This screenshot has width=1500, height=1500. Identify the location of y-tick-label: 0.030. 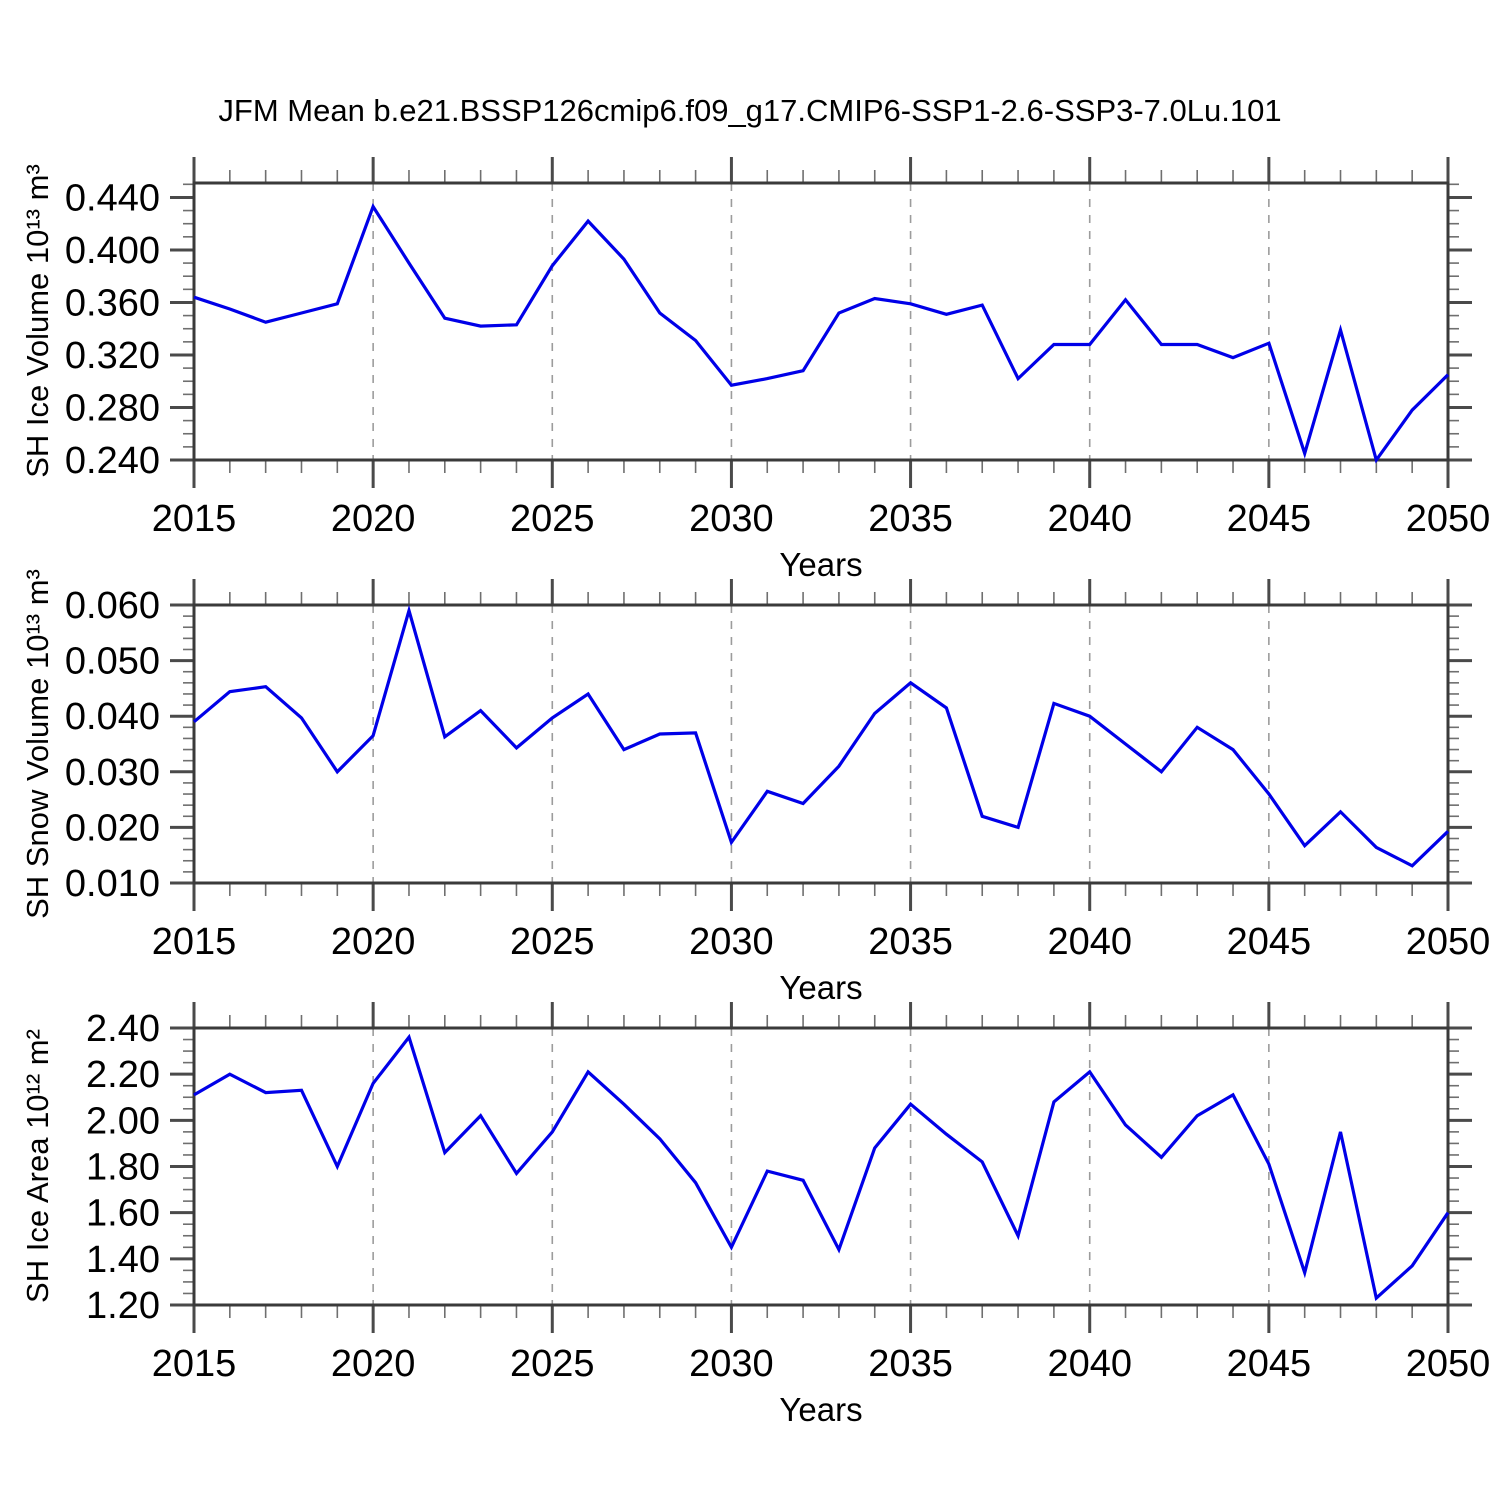
(112, 773).